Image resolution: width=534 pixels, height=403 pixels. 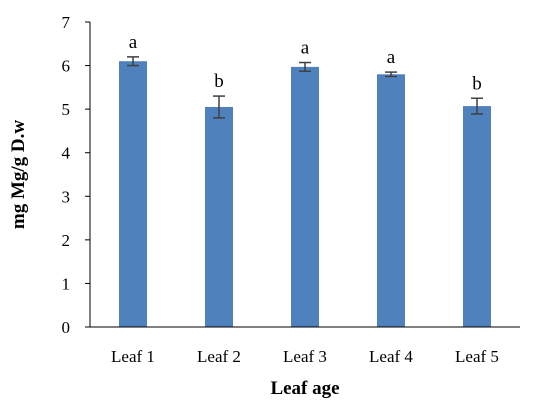 What do you see at coordinates (66, 283) in the screenshot?
I see `y-tick-label: 1` at bounding box center [66, 283].